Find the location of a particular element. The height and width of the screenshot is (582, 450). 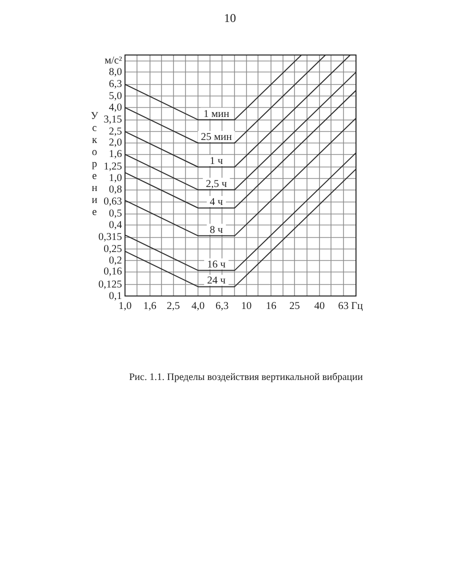

y-tick-label: 0,8 is located at coordinates (115, 190).